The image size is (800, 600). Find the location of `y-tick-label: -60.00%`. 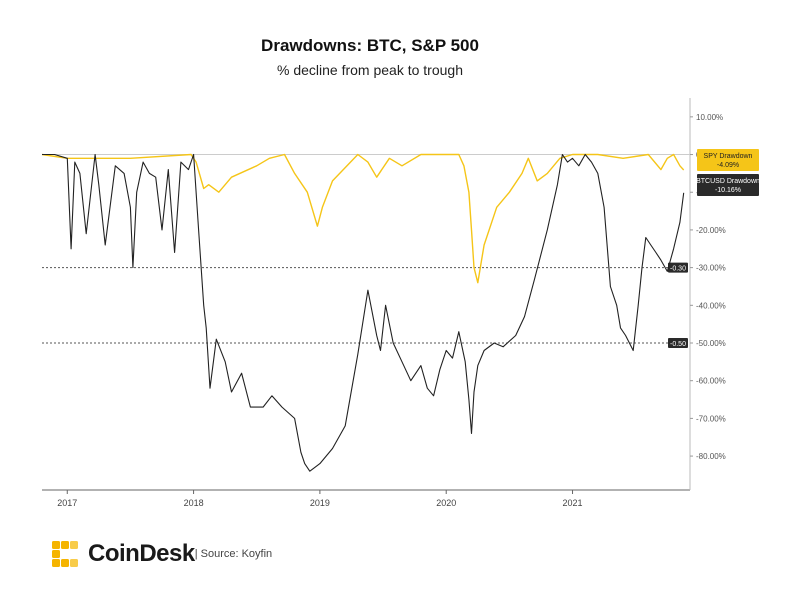

y-tick-label: -60.00% is located at coordinates (711, 381).